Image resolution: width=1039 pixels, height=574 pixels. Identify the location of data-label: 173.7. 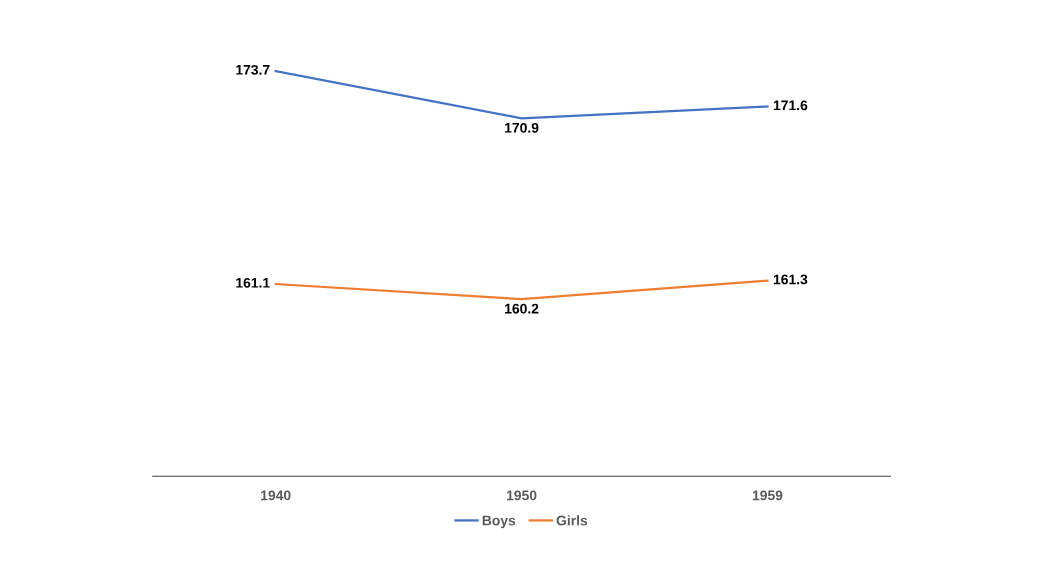
(253, 69).